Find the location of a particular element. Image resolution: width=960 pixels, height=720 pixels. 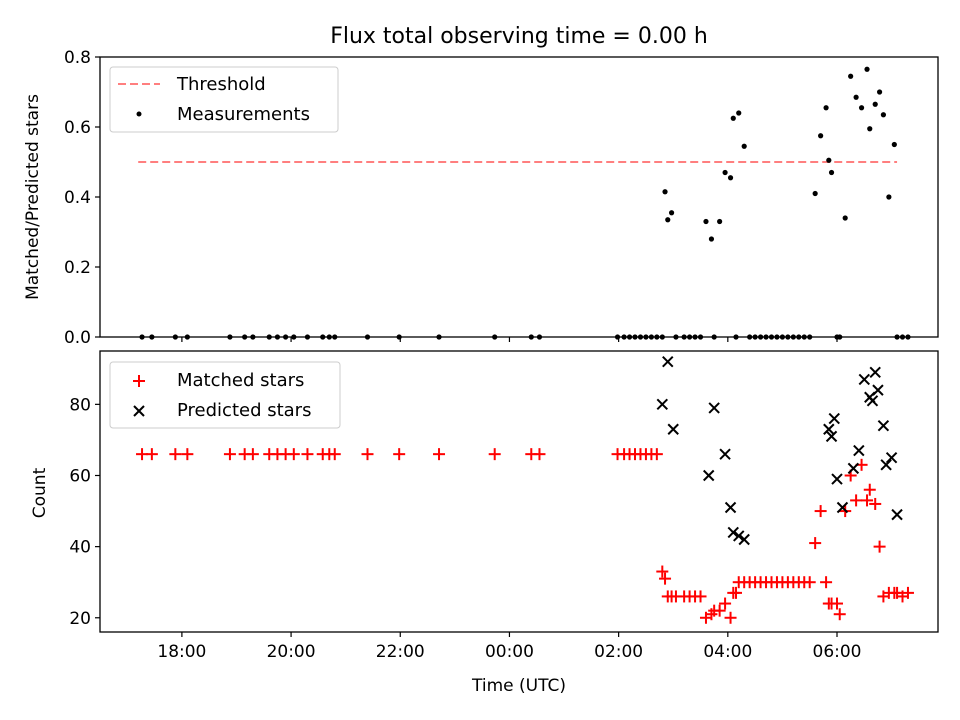

x-tick-label: 04:00 is located at coordinates (727, 652).